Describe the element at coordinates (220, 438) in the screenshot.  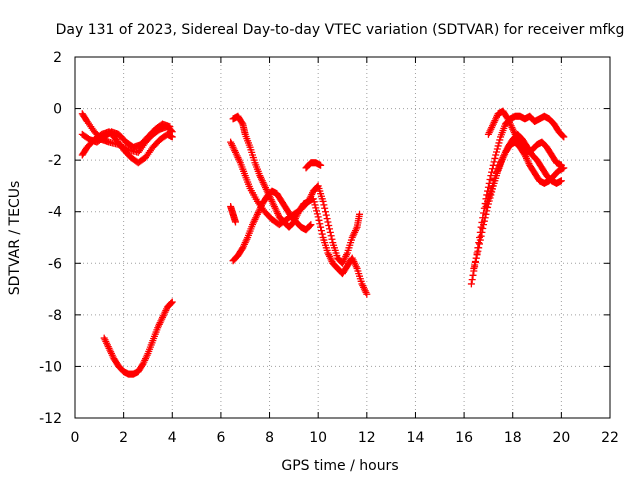
I see `x-tick-label: 6` at that location.